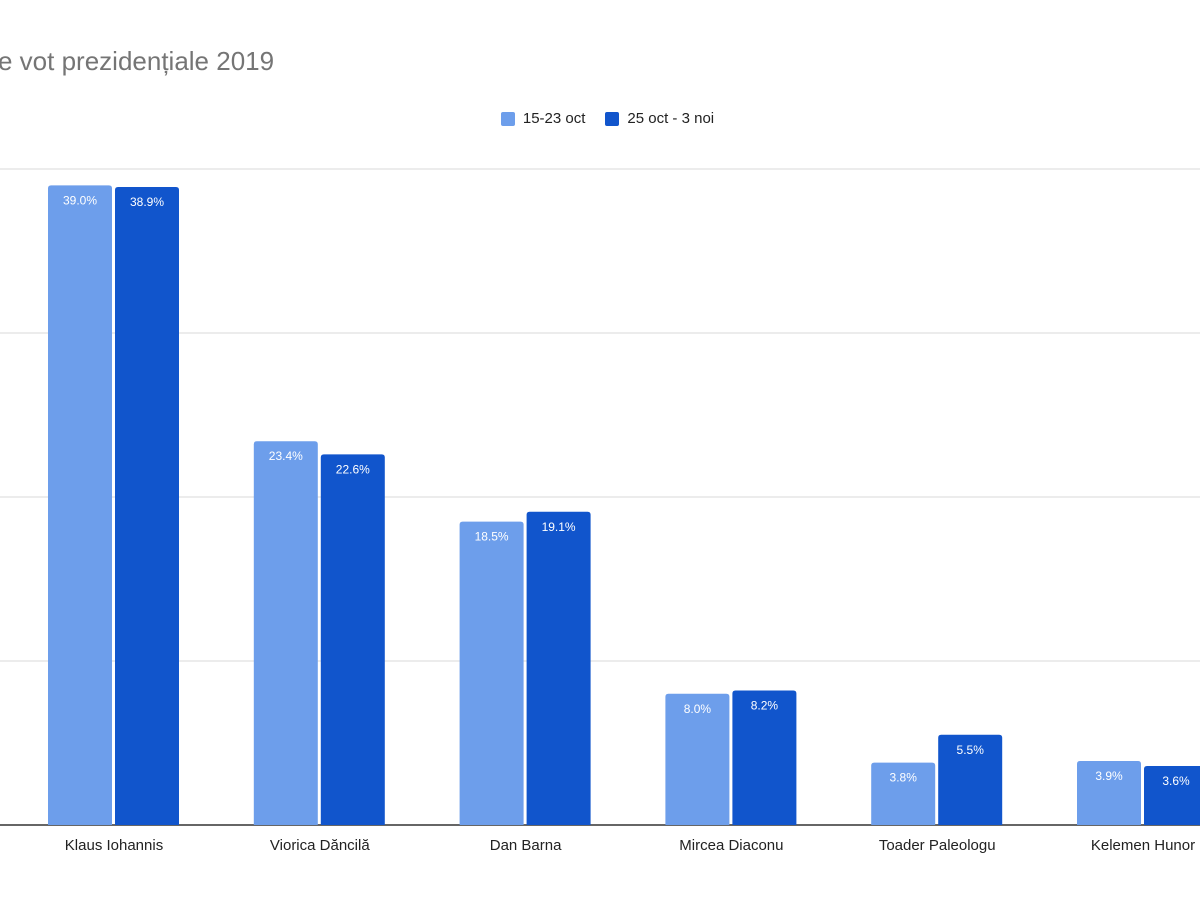  I want to click on category-label: Toader Paleologu, so click(937, 845).